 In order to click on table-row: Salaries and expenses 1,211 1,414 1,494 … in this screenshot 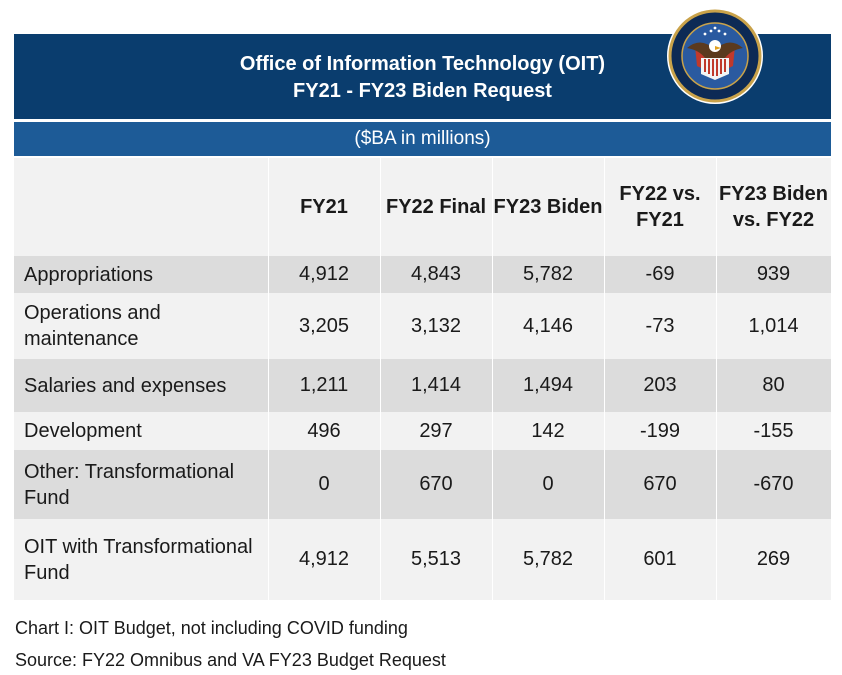, I will do `click(423, 385)`.